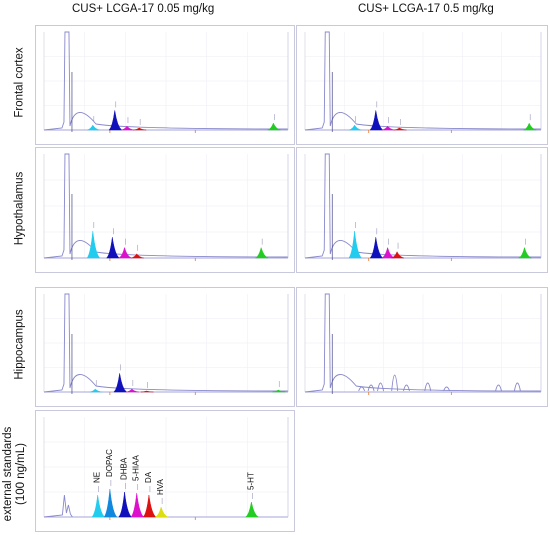  What do you see at coordinates (19, 82) in the screenshot?
I see `row-label-frontal-cortex: Frontal cortex` at bounding box center [19, 82].